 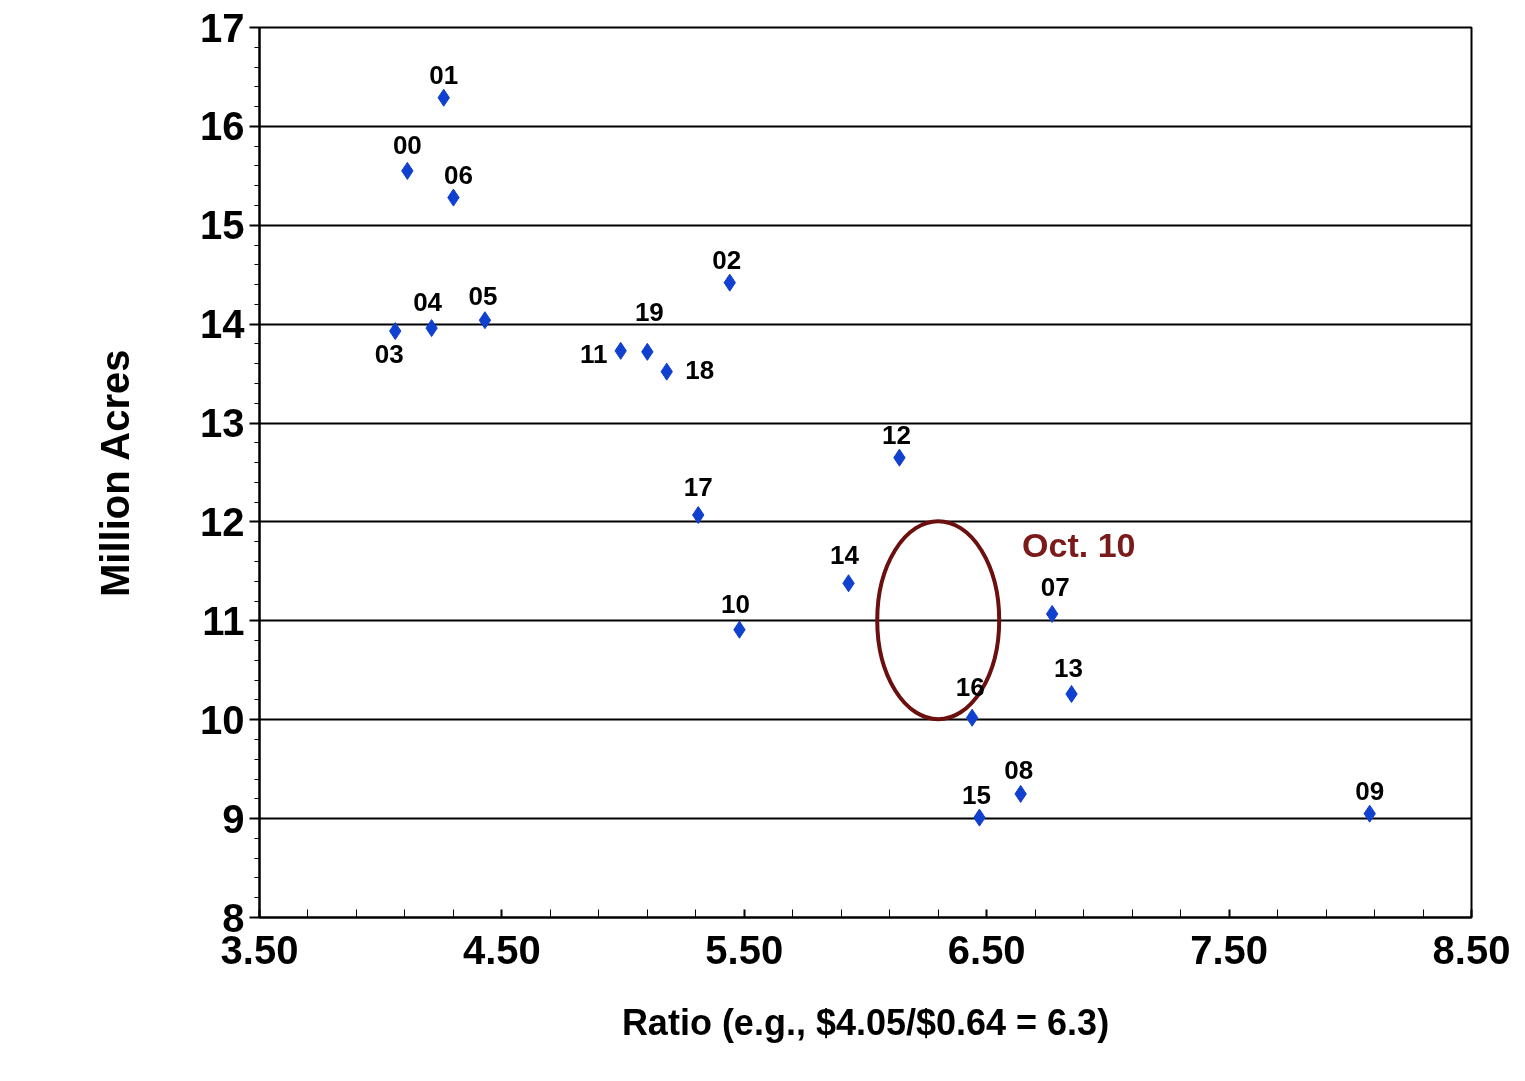 What do you see at coordinates (1068, 668) in the screenshot?
I see `annotation: 13` at bounding box center [1068, 668].